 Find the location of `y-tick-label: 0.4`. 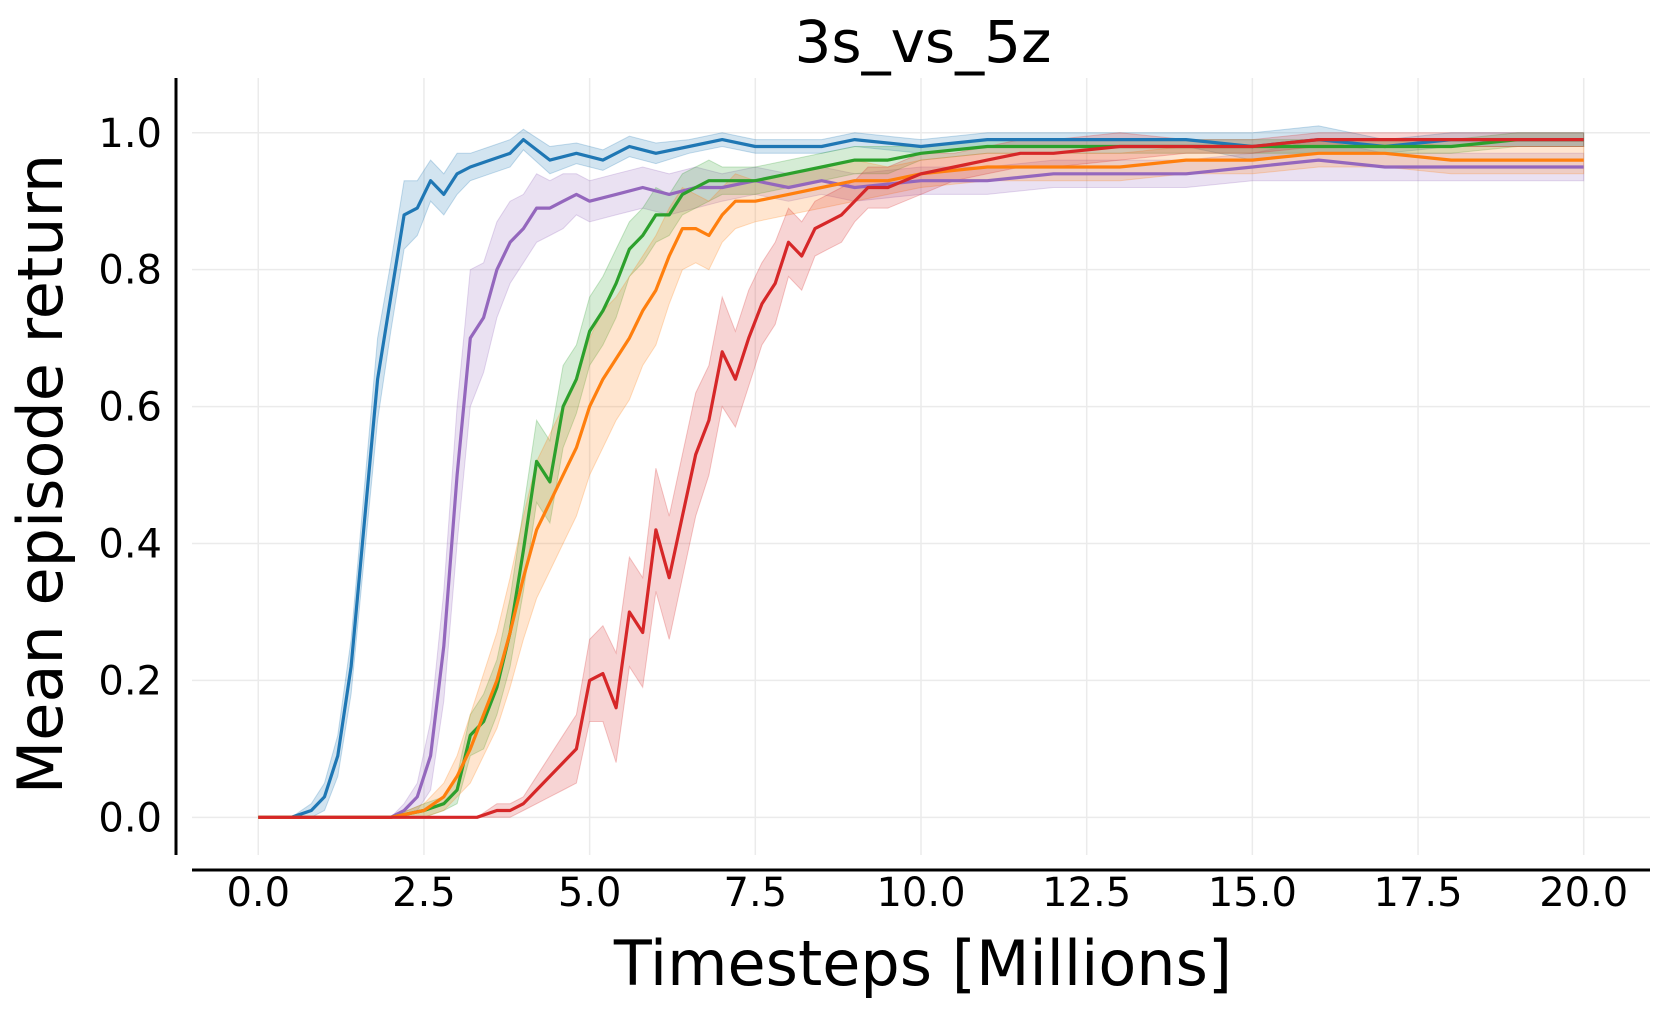

y-tick-label: 0.4 is located at coordinates (130, 545).